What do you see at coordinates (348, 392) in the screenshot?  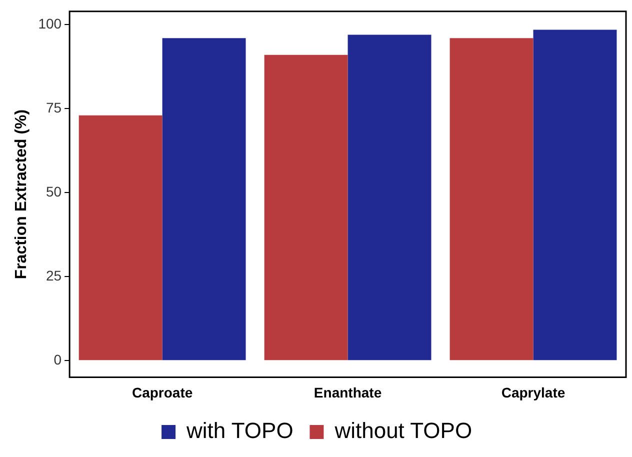 I see `x-tick-label: Enanthate` at bounding box center [348, 392].